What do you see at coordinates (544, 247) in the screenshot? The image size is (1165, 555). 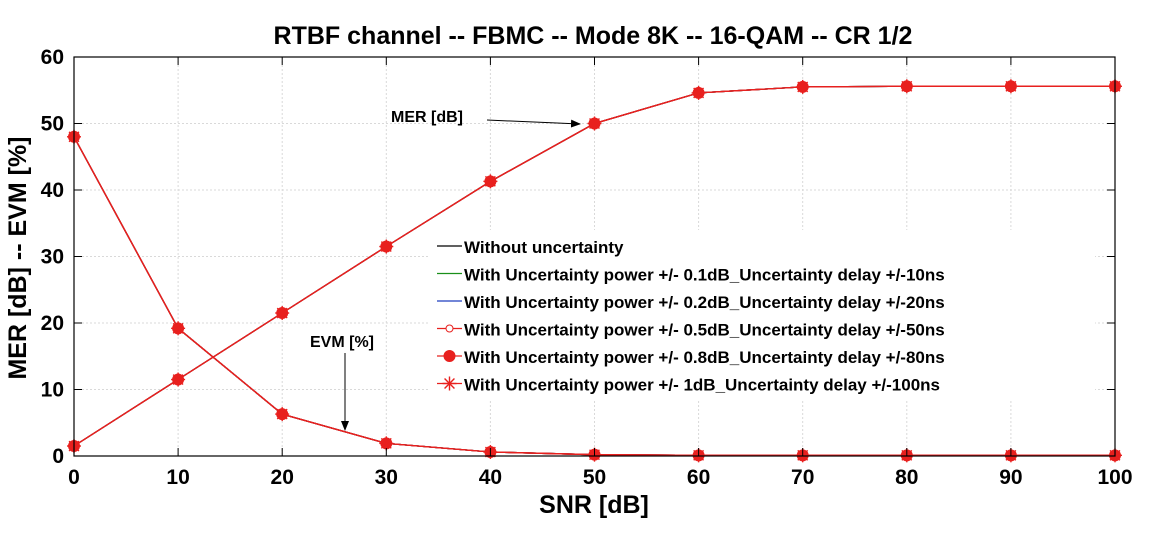 I see `legend-entry-0: Without uncertainty` at bounding box center [544, 247].